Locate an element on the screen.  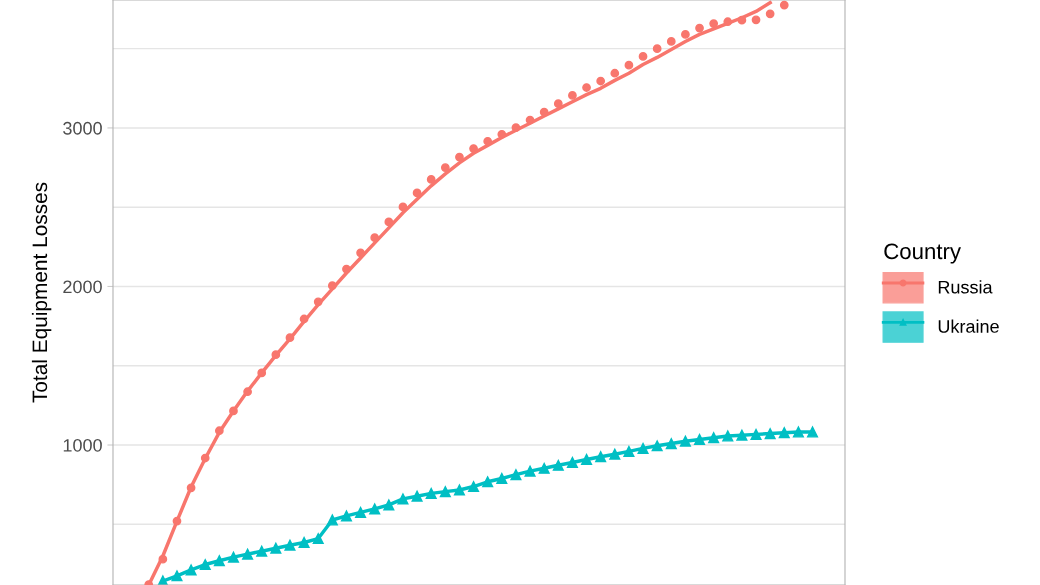
legend-title: Country is located at coordinates (922, 253).